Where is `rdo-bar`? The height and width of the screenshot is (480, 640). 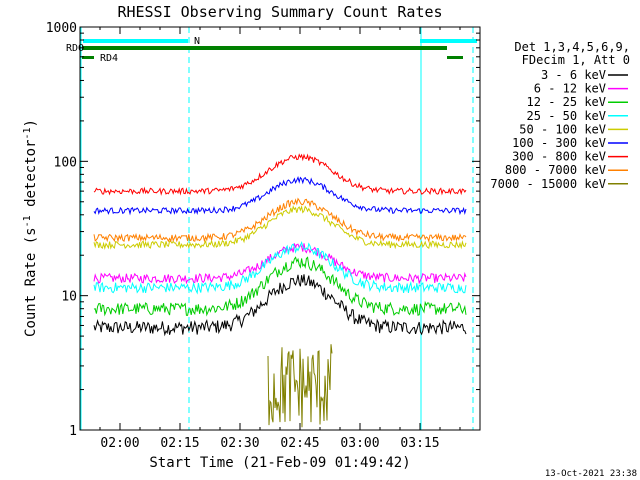
rdo-bar is located at coordinates (264, 48).